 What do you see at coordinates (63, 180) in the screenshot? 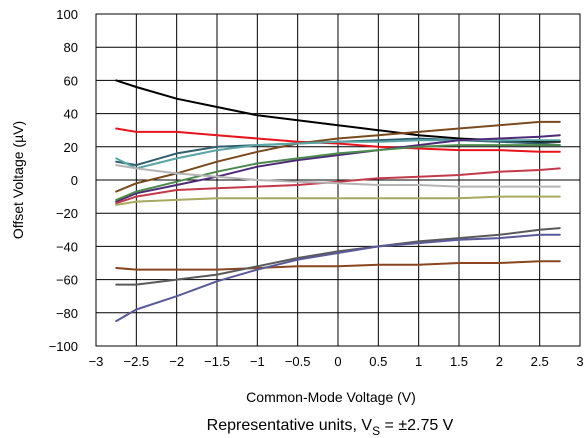
I see `y-tick-labels: 100 80 60 40 20 0 −20 −40 −60 −80 −100` at bounding box center [63, 180].